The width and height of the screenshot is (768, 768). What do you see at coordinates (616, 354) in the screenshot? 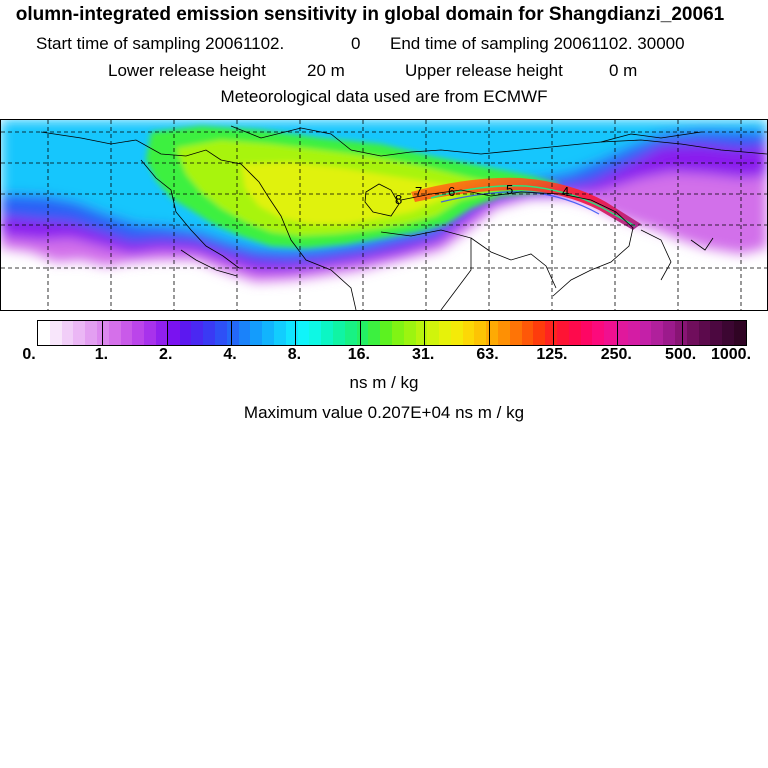
I see `colorbar-tick-label: 250.` at bounding box center [616, 354].